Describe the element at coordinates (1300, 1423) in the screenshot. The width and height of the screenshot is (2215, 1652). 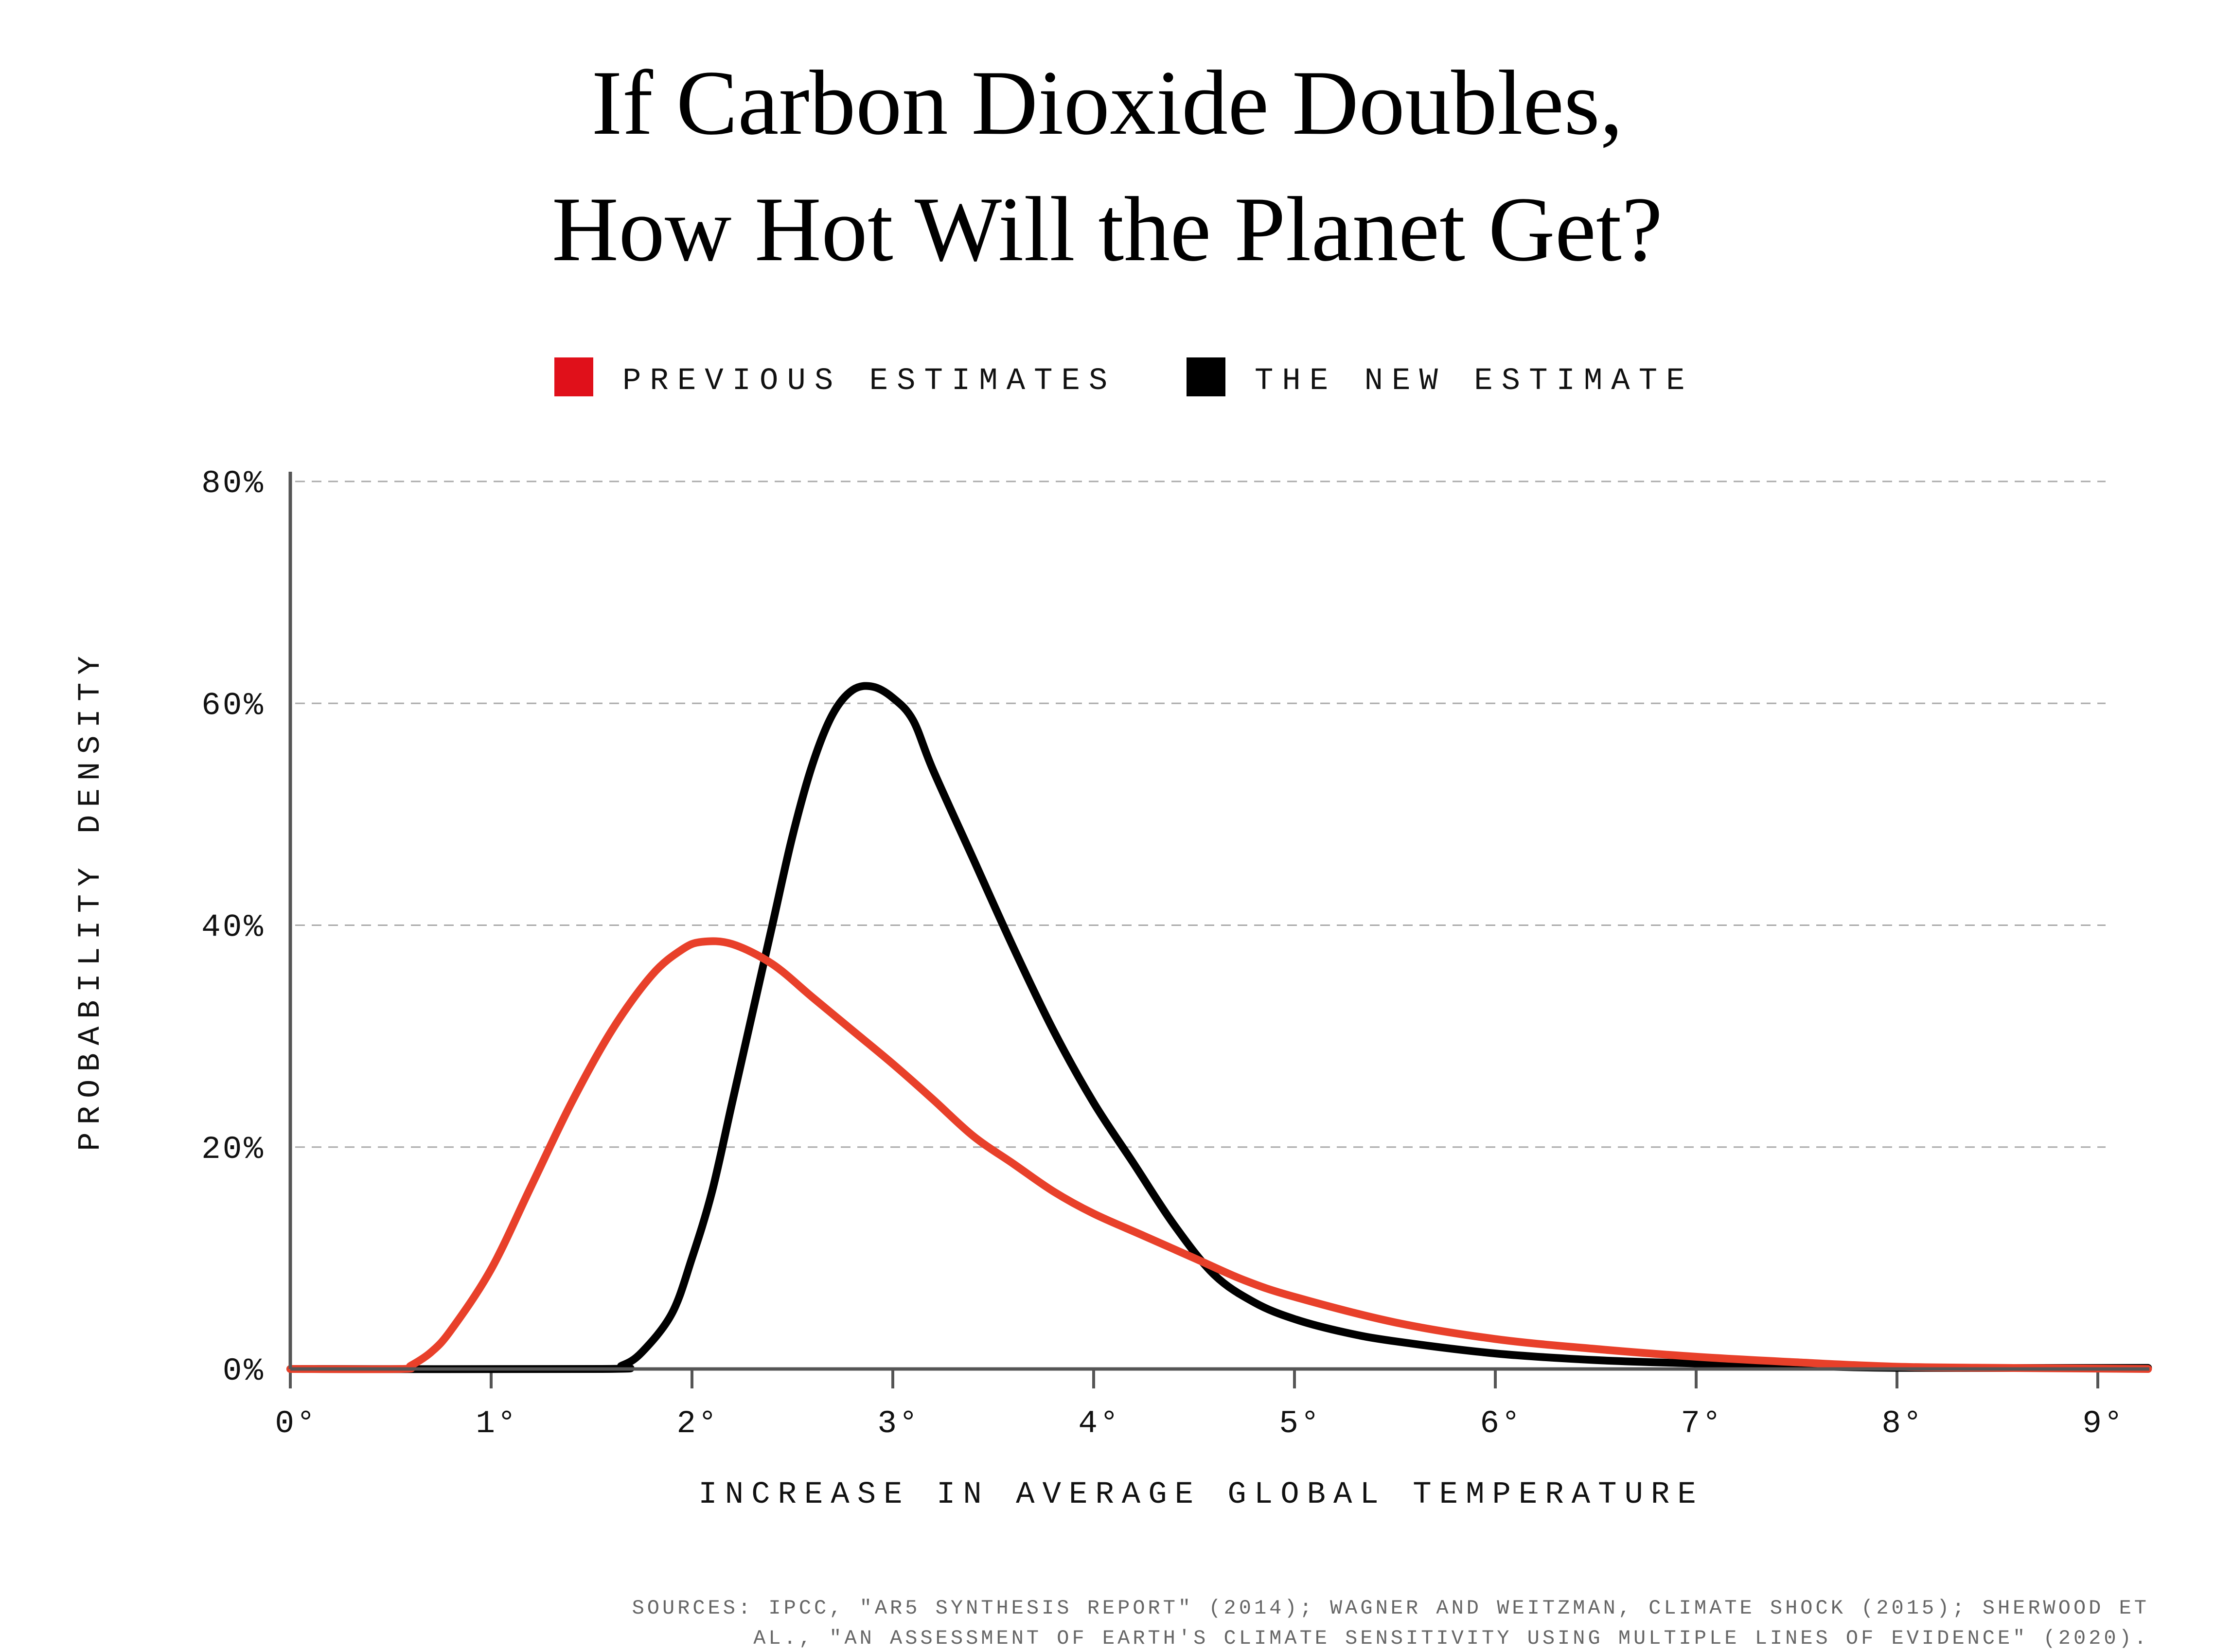
I see `x-tick-label-5: 5°` at that location.